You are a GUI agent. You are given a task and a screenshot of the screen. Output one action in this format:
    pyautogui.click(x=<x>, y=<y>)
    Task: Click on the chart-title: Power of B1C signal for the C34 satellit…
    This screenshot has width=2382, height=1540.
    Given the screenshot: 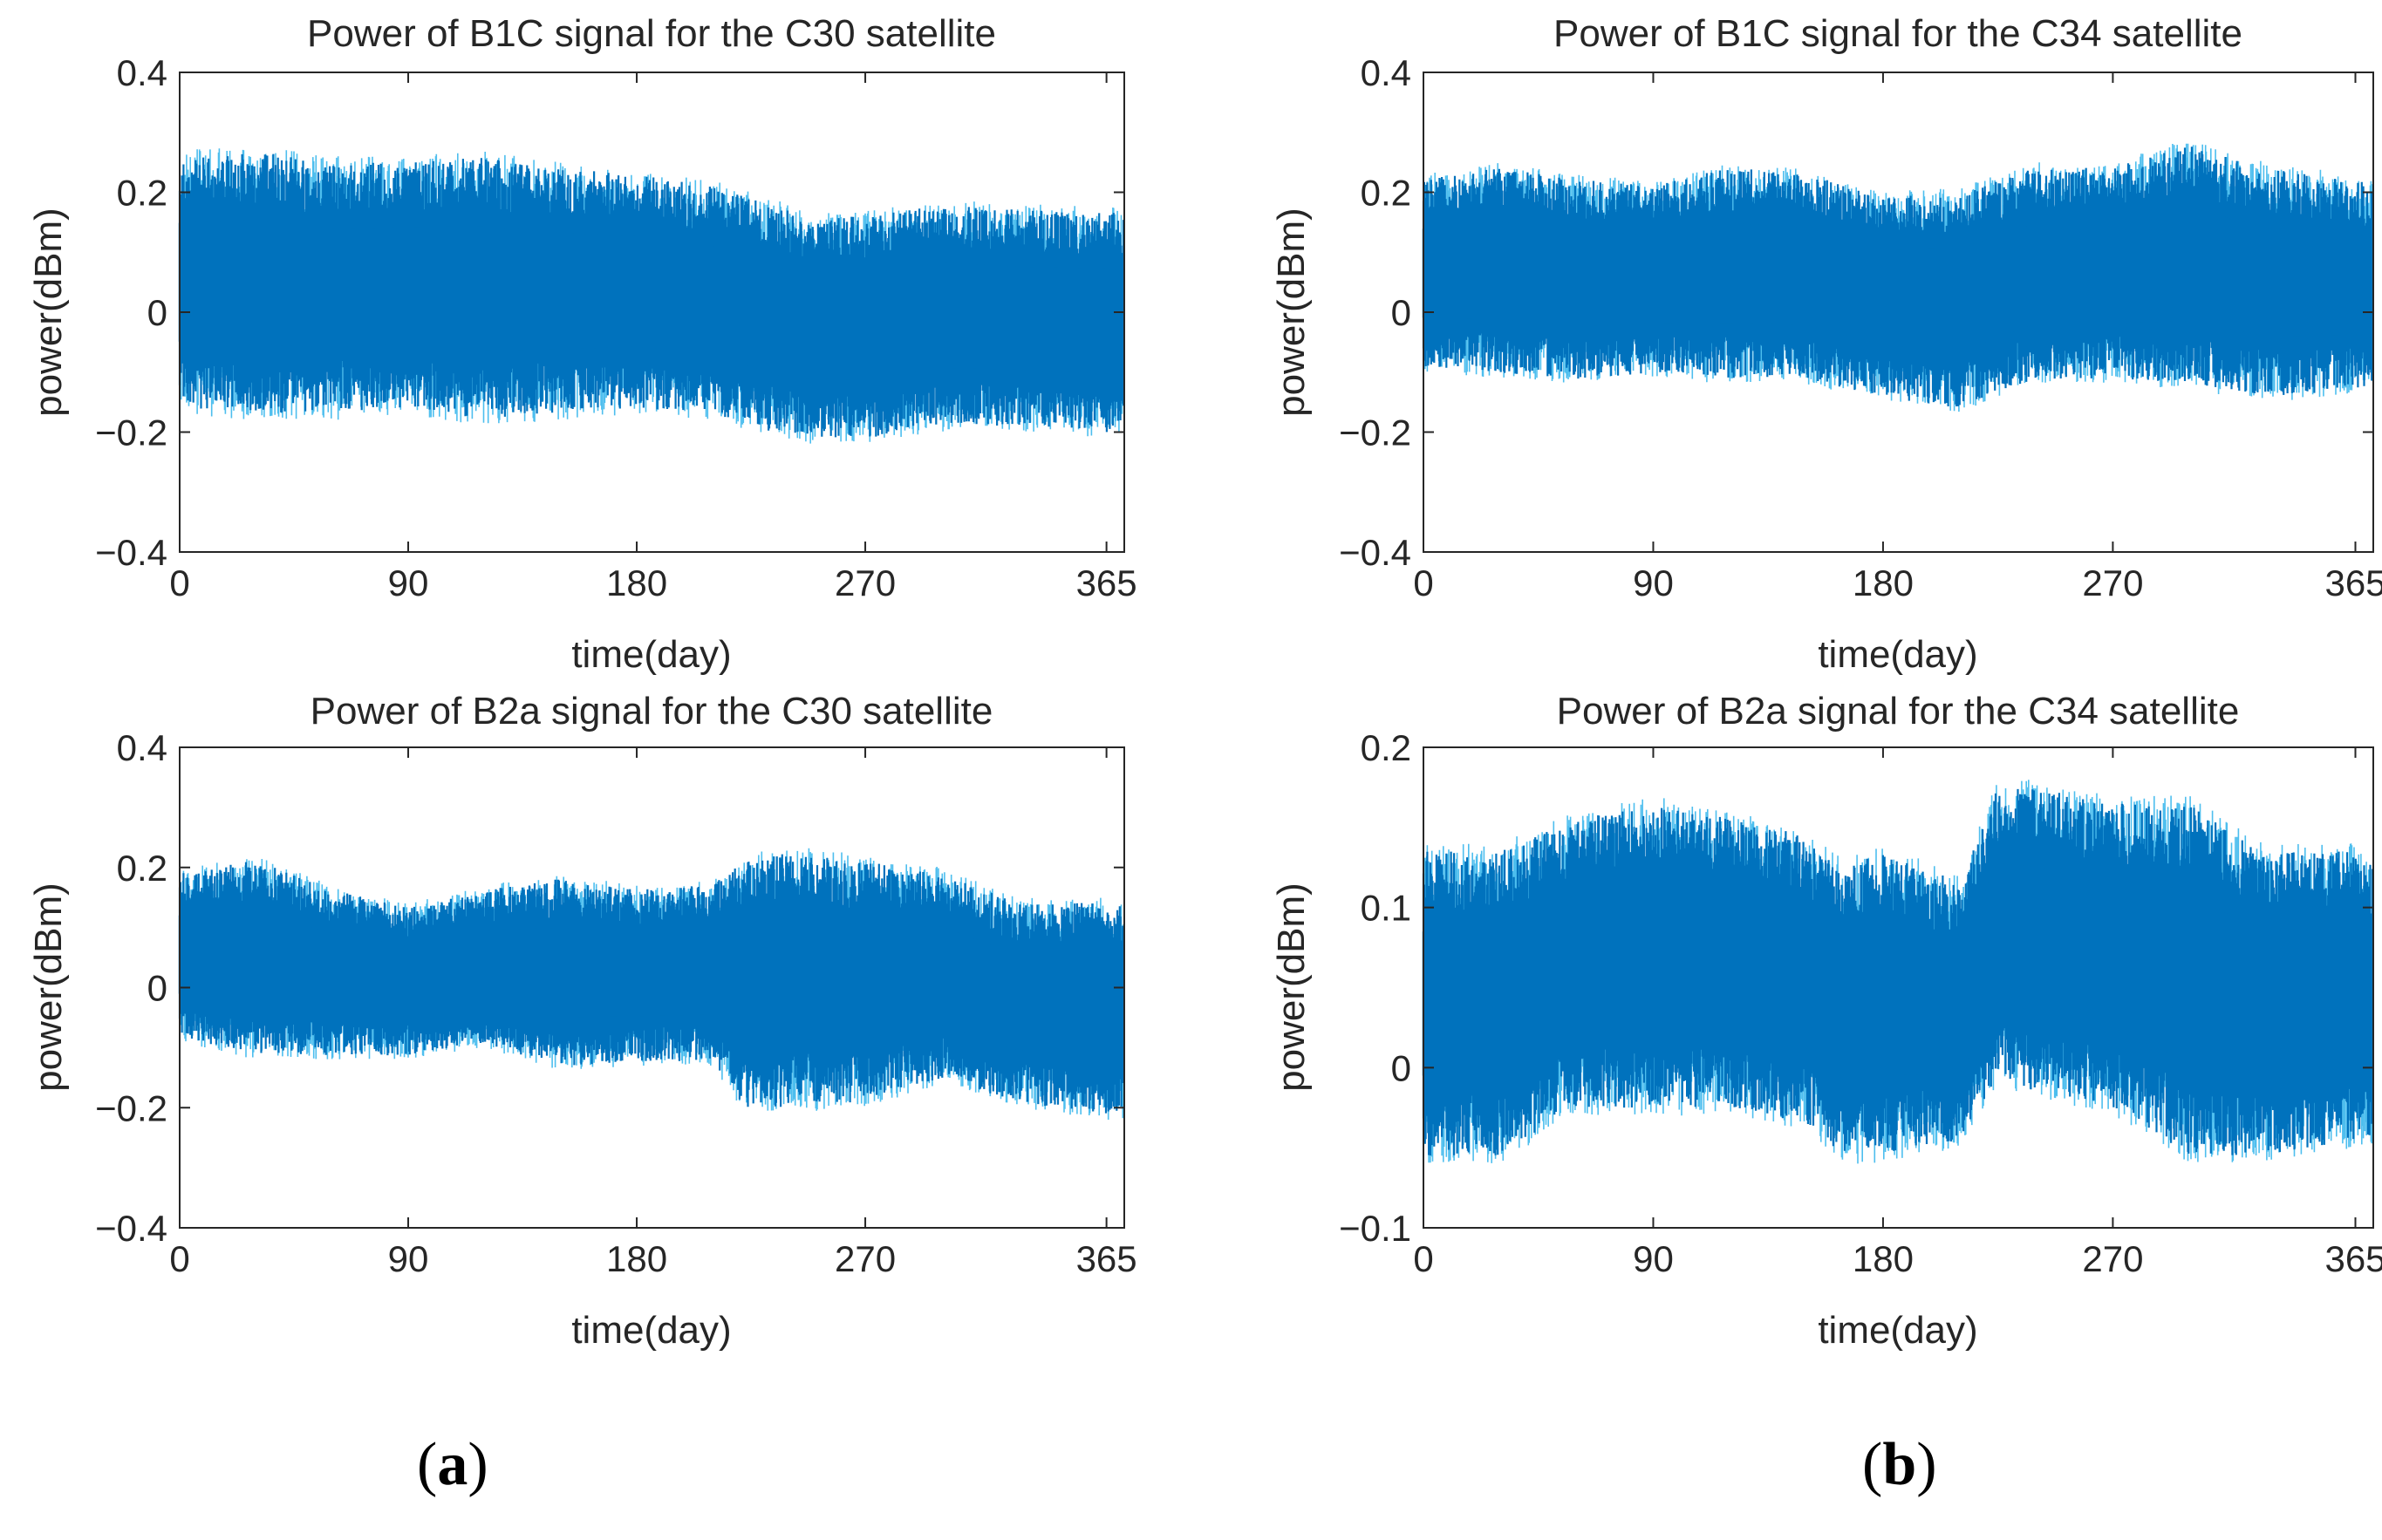 What is the action you would take?
    pyautogui.click(x=1898, y=33)
    